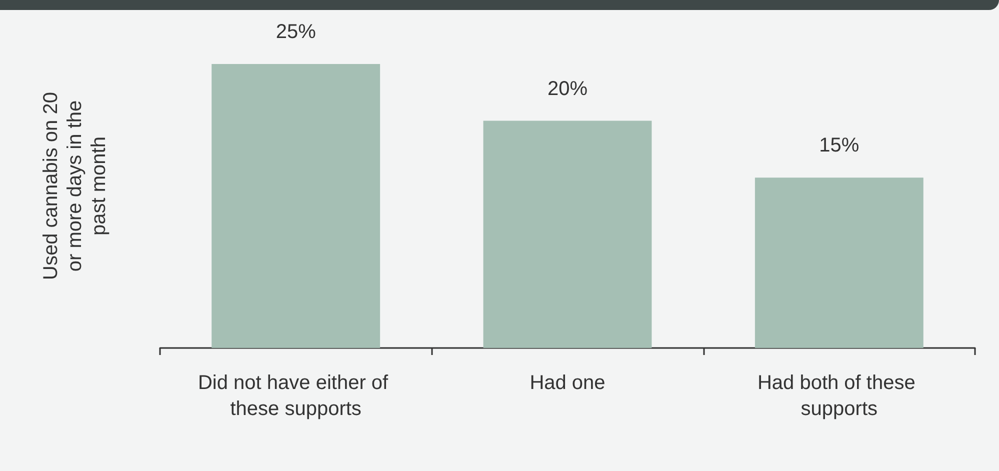 This screenshot has width=999, height=471. I want to click on data-label: 20%, so click(567, 89).